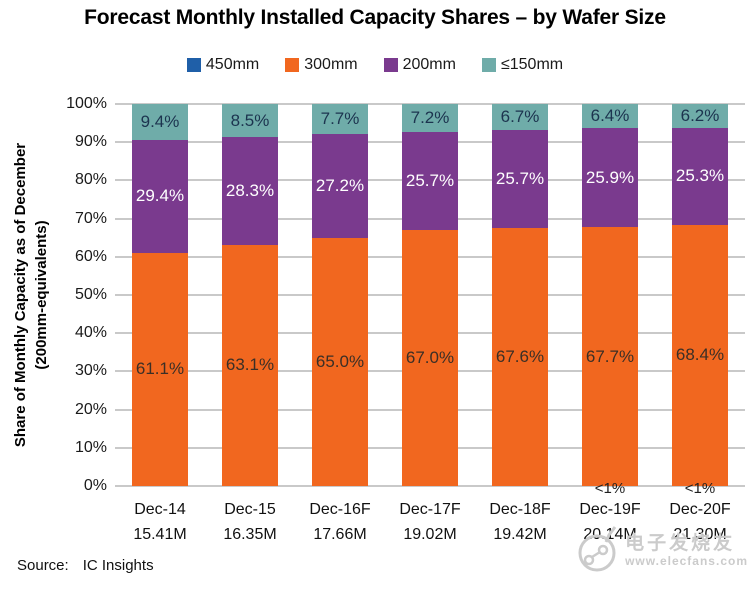 This screenshot has width=750, height=589. What do you see at coordinates (680, 544) in the screenshot?
I see `watermark-brand: 电子发烧友` at bounding box center [680, 544].